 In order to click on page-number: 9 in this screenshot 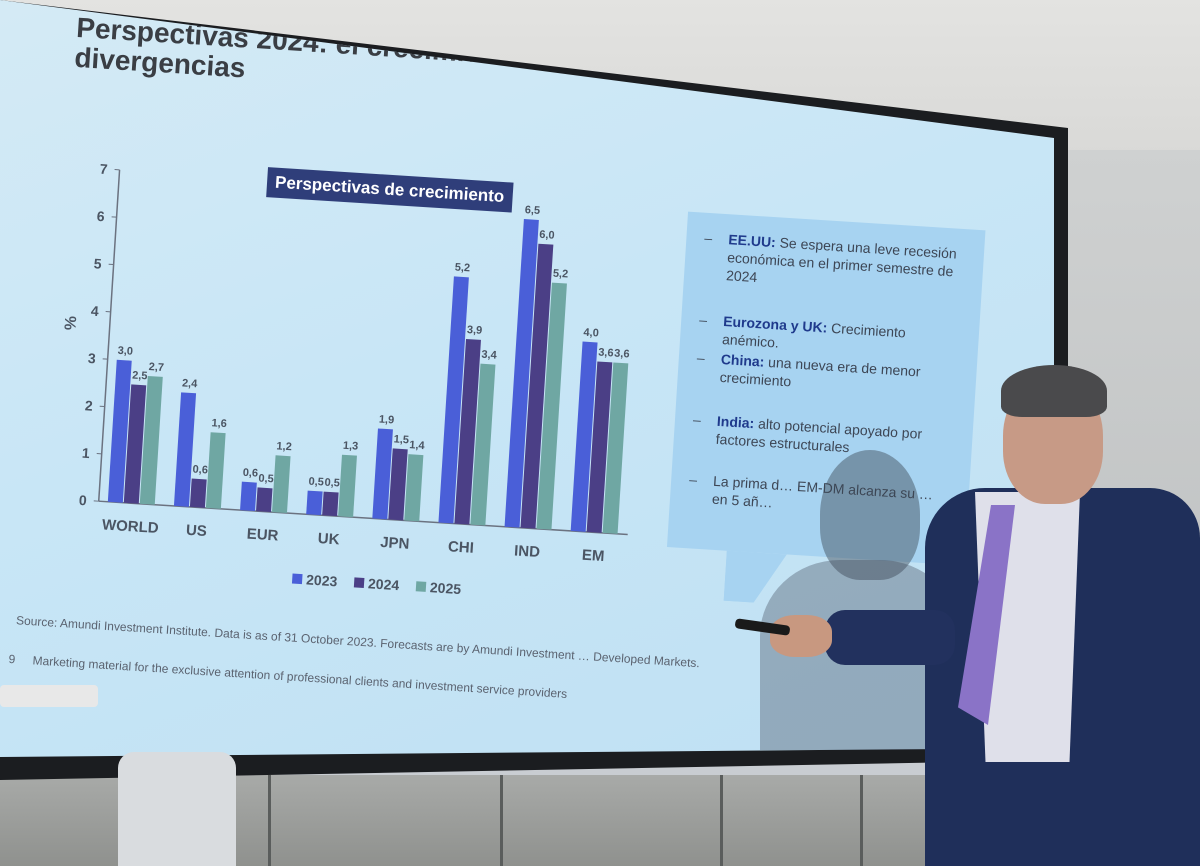, I will do `click(12, 659)`.